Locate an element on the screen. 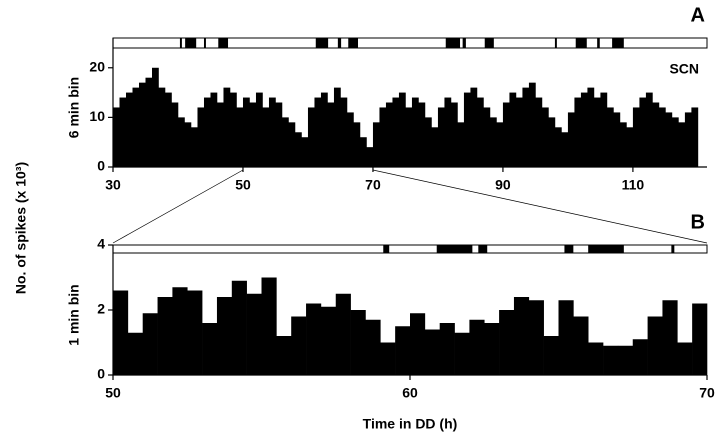  y-axis-label: 6 min bin is located at coordinates (74, 107).